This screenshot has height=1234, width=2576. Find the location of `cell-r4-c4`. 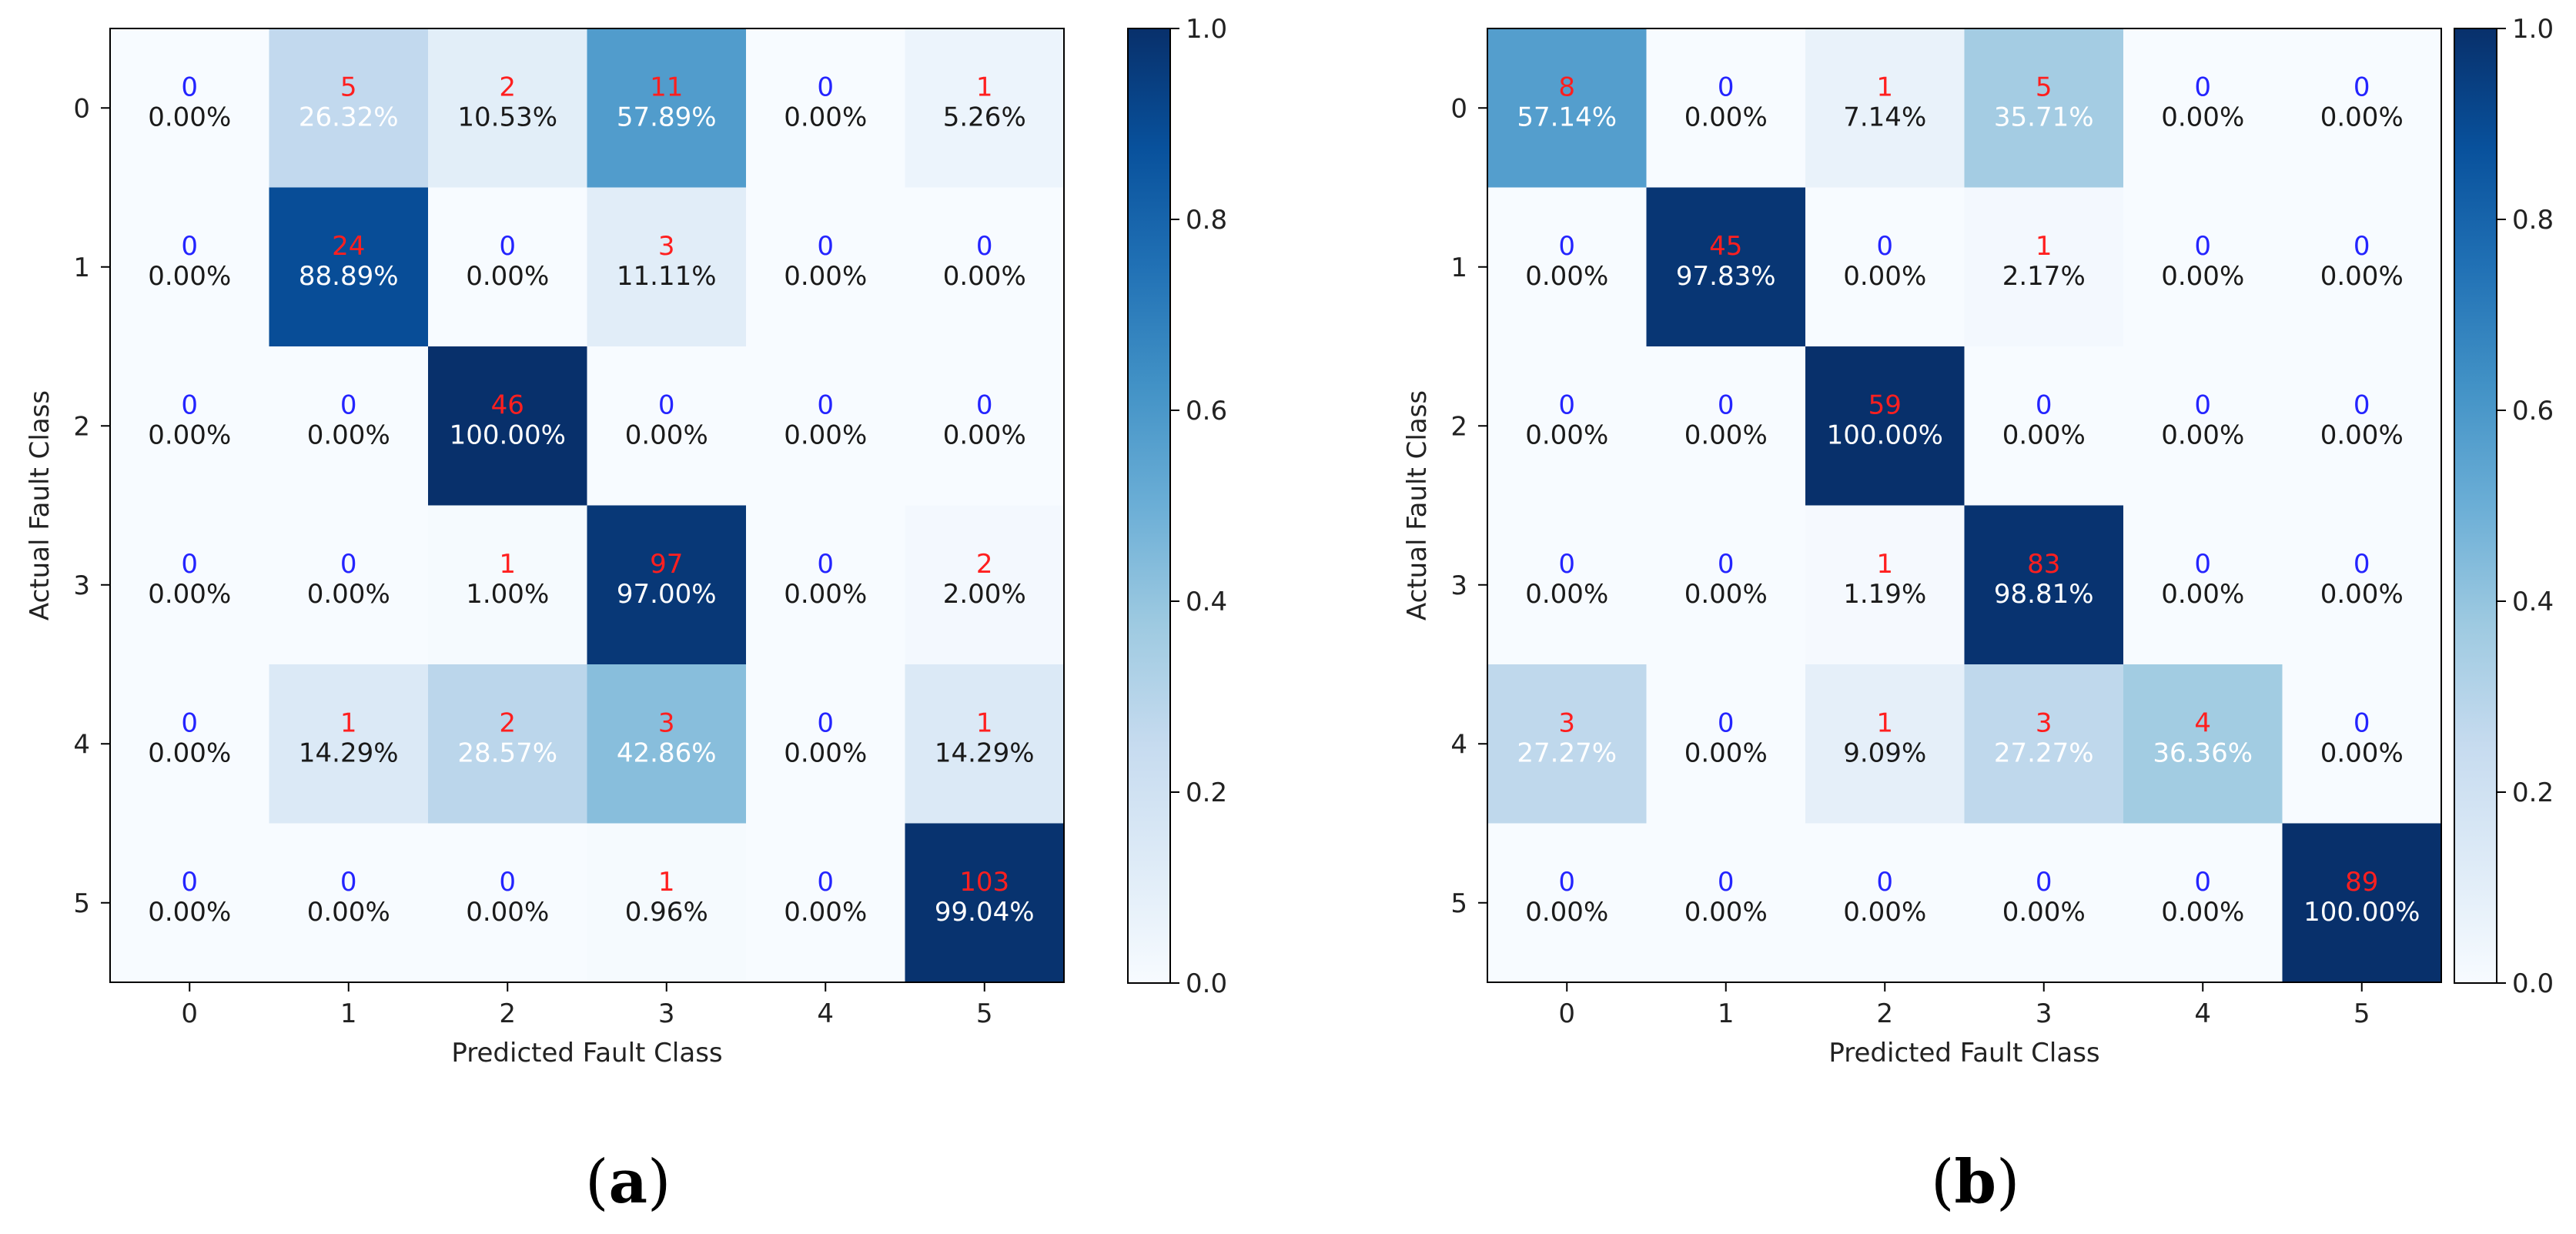

cell-r4-c4 is located at coordinates (2203, 744).